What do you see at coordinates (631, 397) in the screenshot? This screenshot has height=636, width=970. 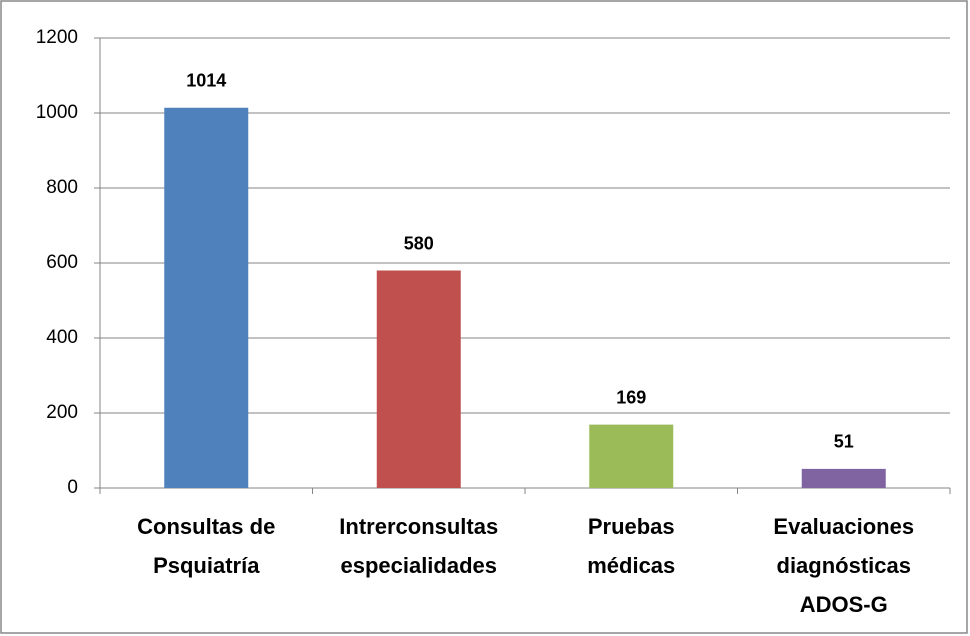 I see `data-label: 169` at bounding box center [631, 397].